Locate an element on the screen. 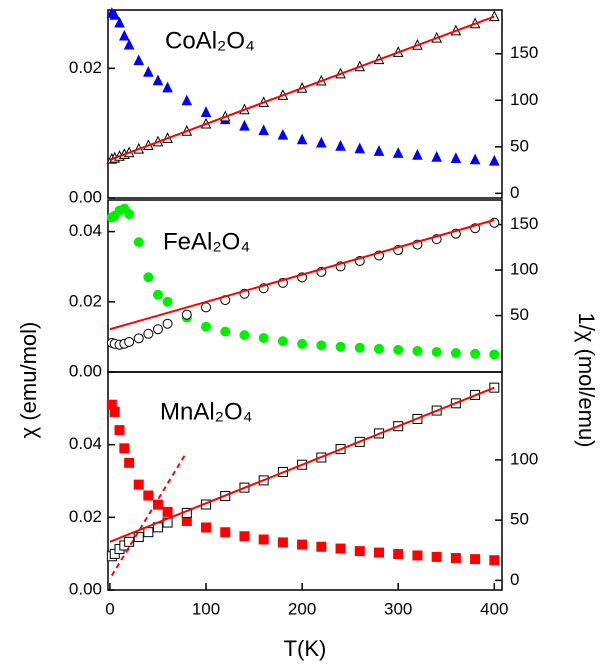  y2-axis-label: 1/χ (mol/emu) is located at coordinates (586, 379).